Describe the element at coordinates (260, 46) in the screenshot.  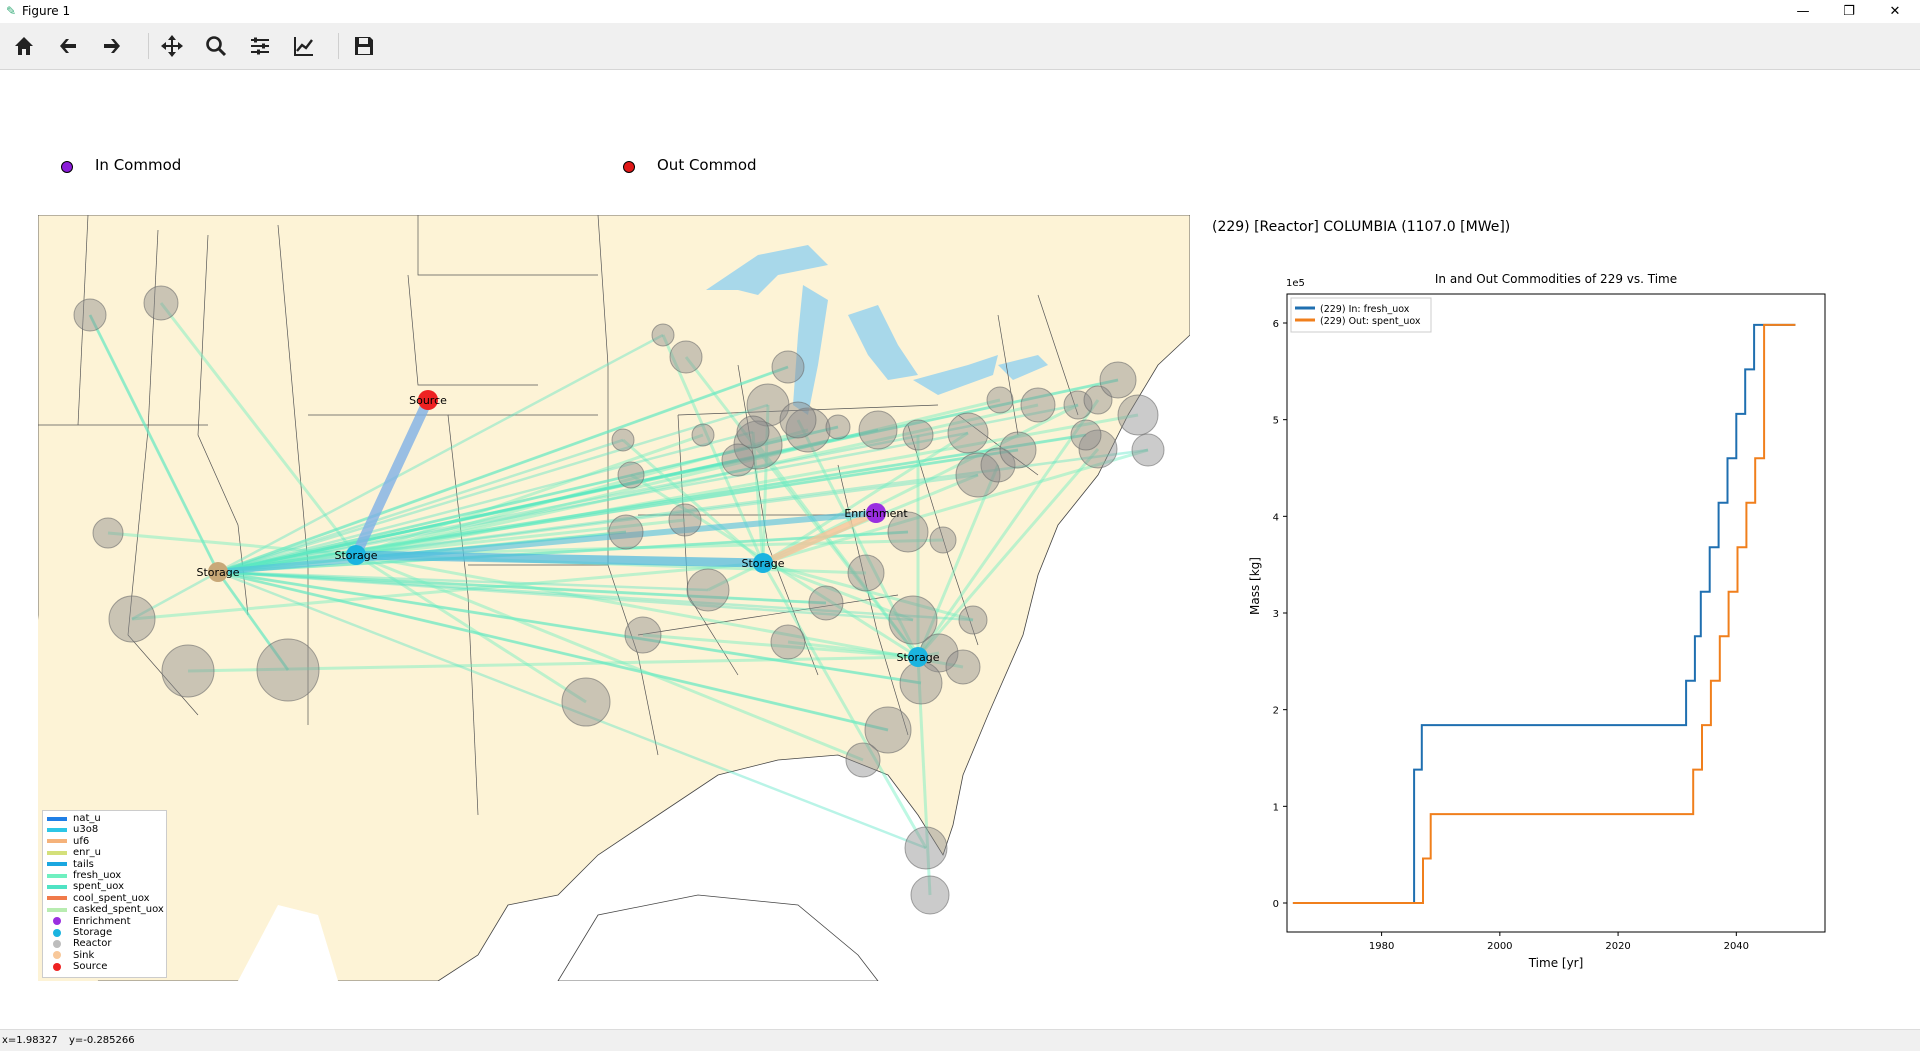
I see `configure-subplots-button` at that location.